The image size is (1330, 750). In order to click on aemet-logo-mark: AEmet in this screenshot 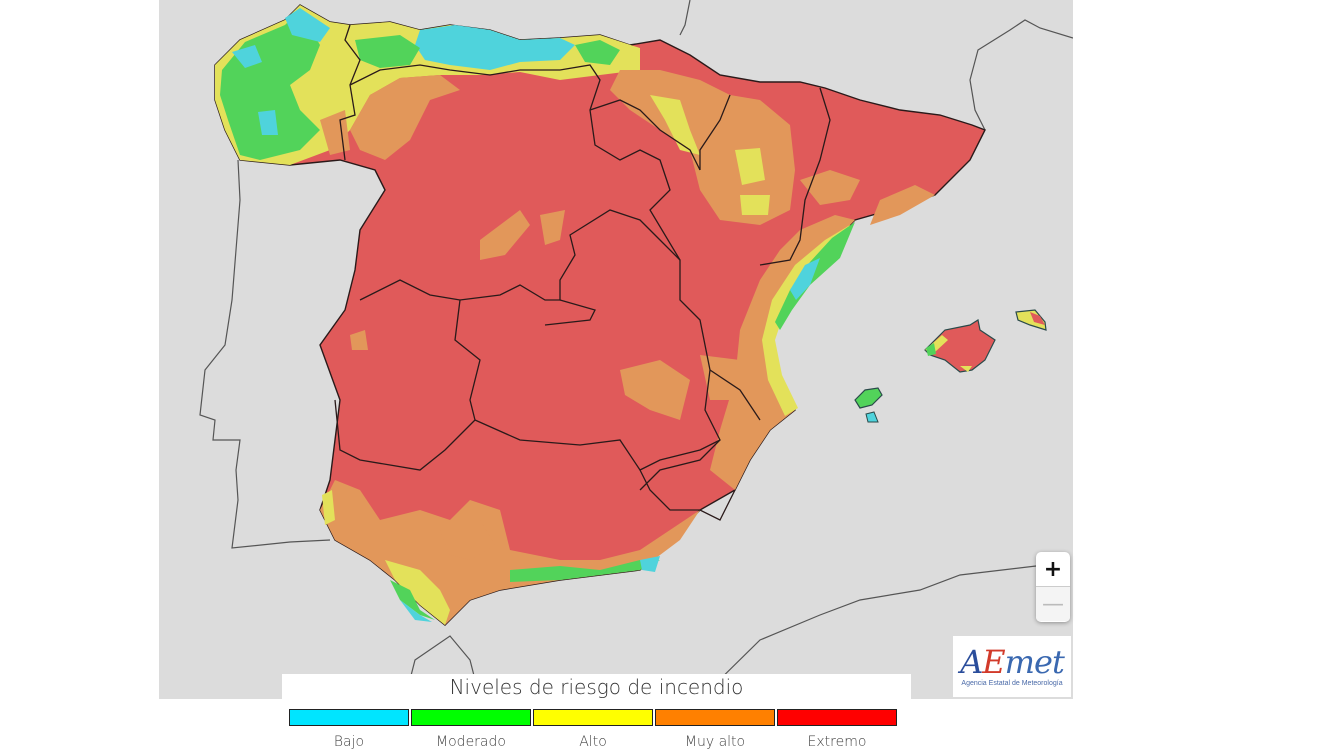, I will do `click(1012, 662)`.